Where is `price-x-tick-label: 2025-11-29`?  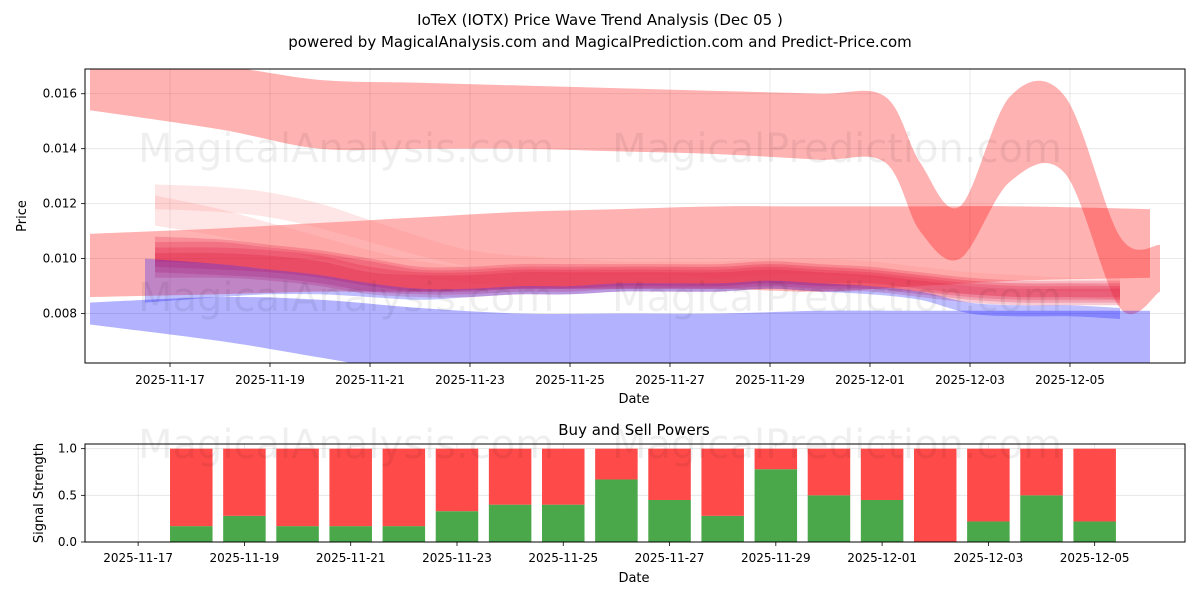
price-x-tick-label: 2025-11-29 is located at coordinates (770, 380).